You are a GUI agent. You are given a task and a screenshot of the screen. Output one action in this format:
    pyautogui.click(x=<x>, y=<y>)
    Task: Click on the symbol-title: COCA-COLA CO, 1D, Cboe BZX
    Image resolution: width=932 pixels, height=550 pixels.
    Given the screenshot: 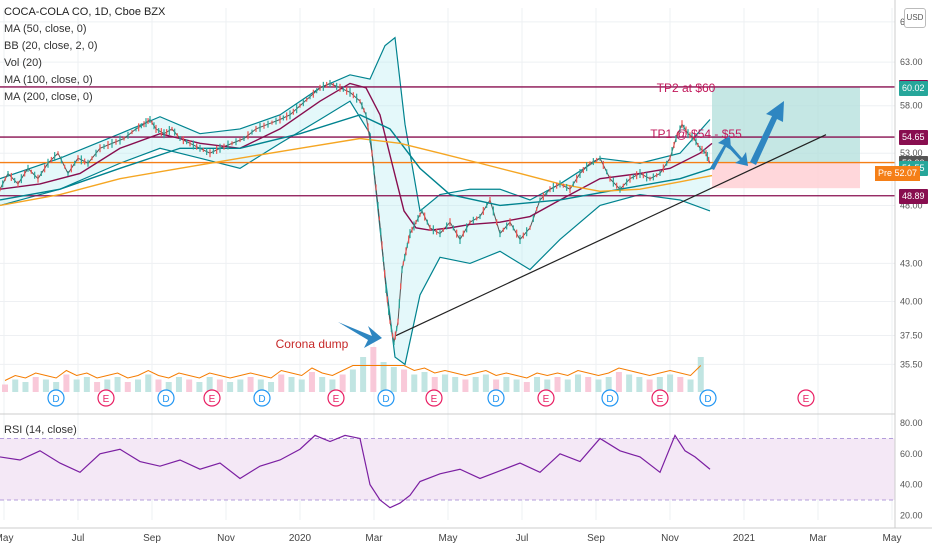 What is the action you would take?
    pyautogui.click(x=85, y=12)
    